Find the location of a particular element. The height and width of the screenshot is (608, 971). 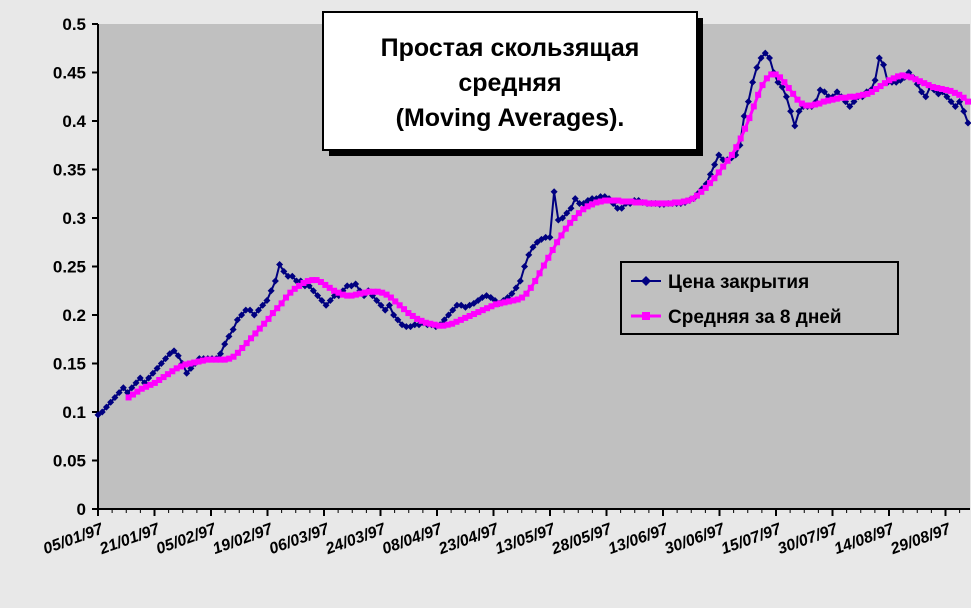

y-tick-label: 0.4 is located at coordinates (74, 121).